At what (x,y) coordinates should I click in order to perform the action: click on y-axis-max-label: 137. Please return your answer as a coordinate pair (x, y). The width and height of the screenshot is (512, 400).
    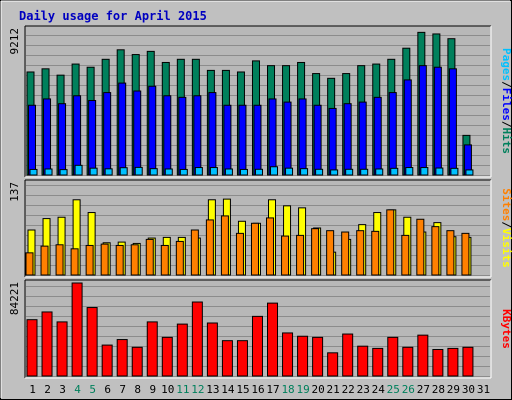
    Looking at the image, I should click on (14, 192).